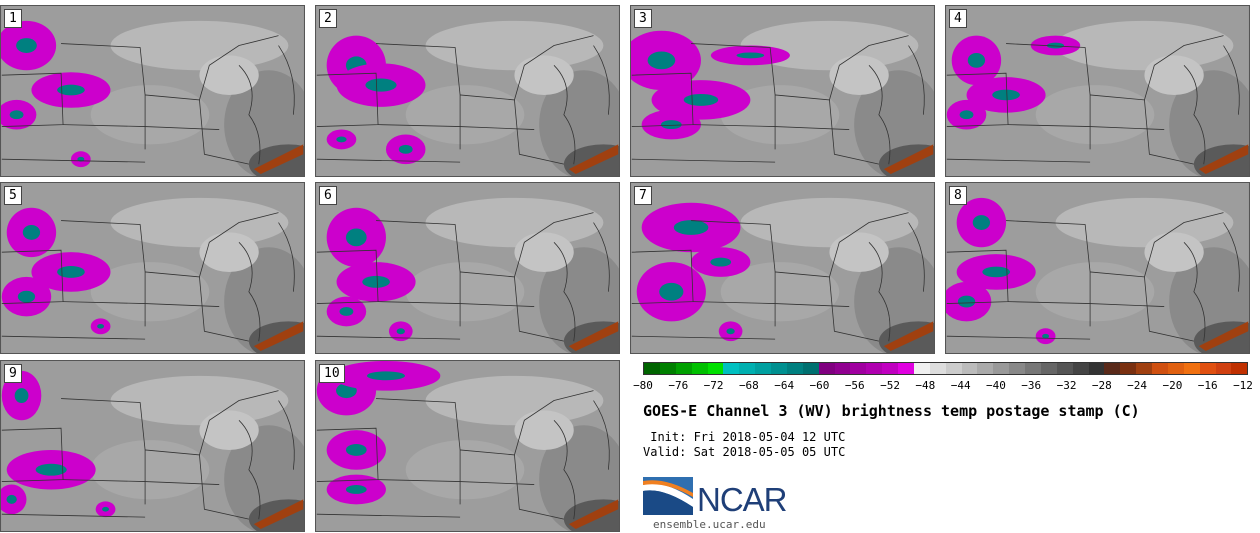 The height and width of the screenshot is (533, 1260). I want to click on colorbar-tick-label: −52, so click(890, 385).